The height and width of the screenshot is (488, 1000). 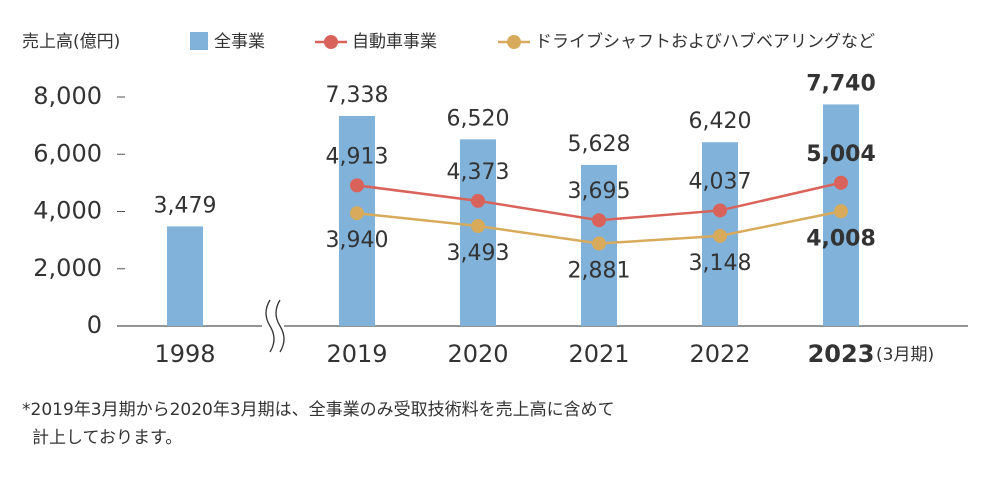 I want to click on data-label: 3,695, so click(x=599, y=191).